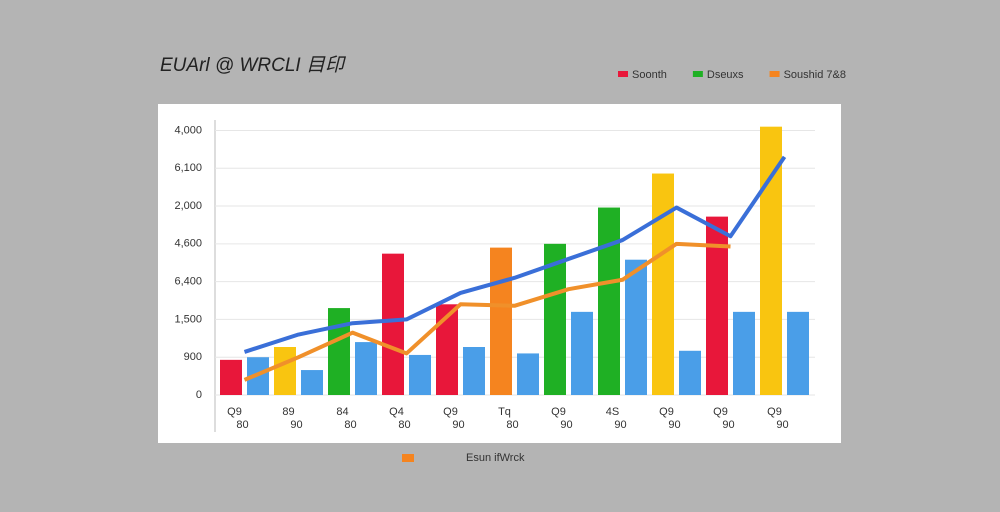  I want to click on y-tick-label: 6,400, so click(188, 282).